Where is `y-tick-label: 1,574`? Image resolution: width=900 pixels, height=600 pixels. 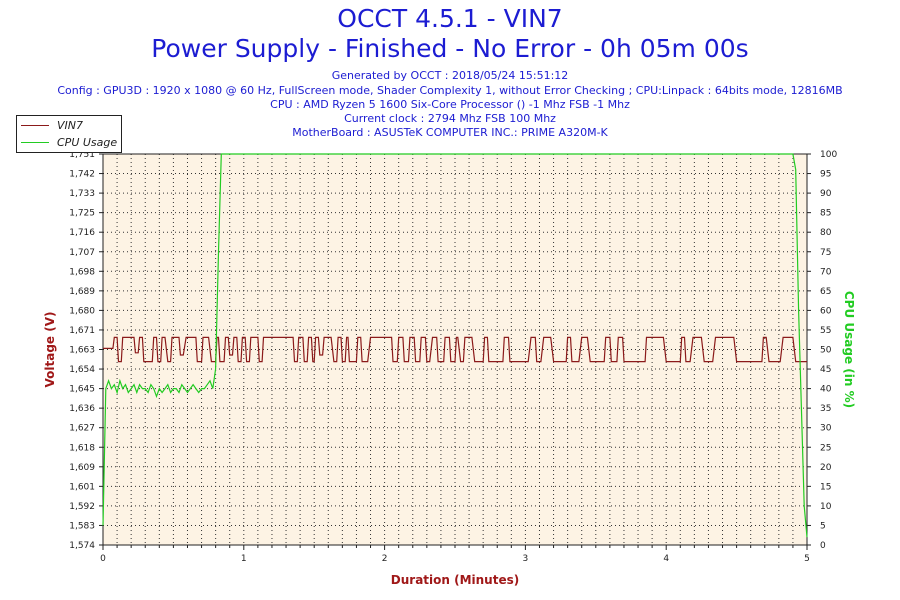
y-tick-label: 1,574 is located at coordinates (82, 546).